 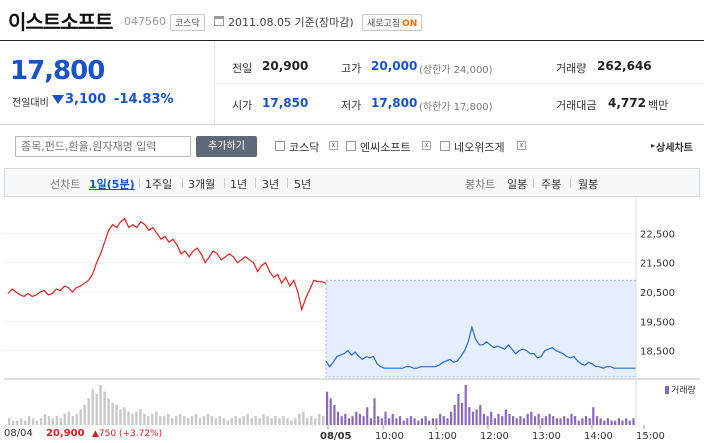 I want to click on prev-day-price-line, so click(x=167, y=264).